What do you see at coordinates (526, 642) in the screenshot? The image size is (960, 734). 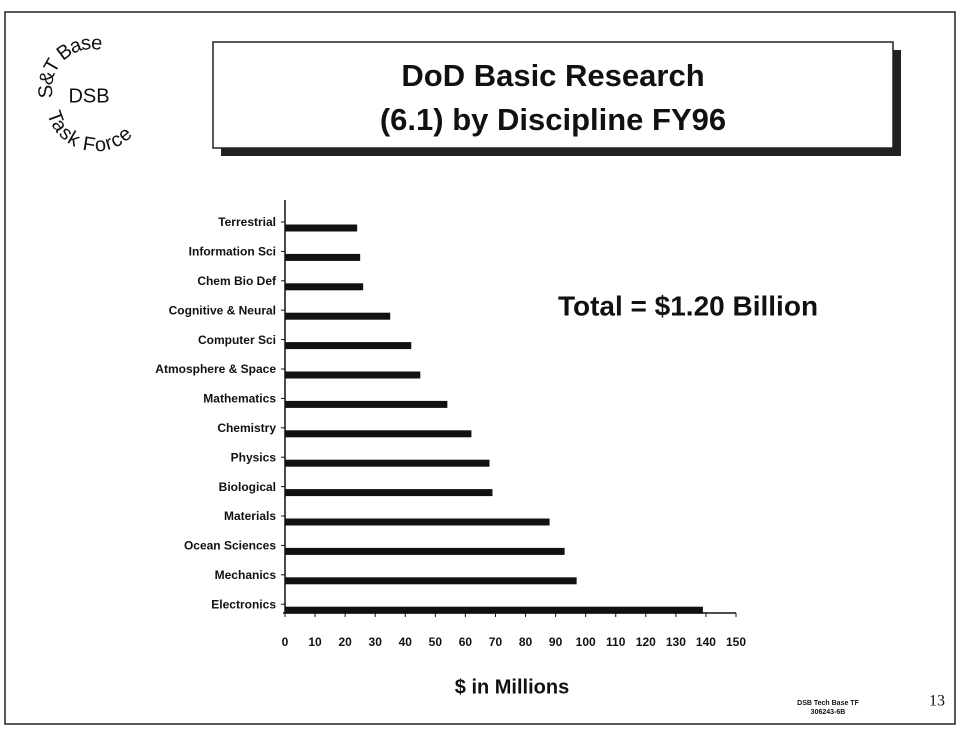 I see `x-tick-label: 80` at bounding box center [526, 642].